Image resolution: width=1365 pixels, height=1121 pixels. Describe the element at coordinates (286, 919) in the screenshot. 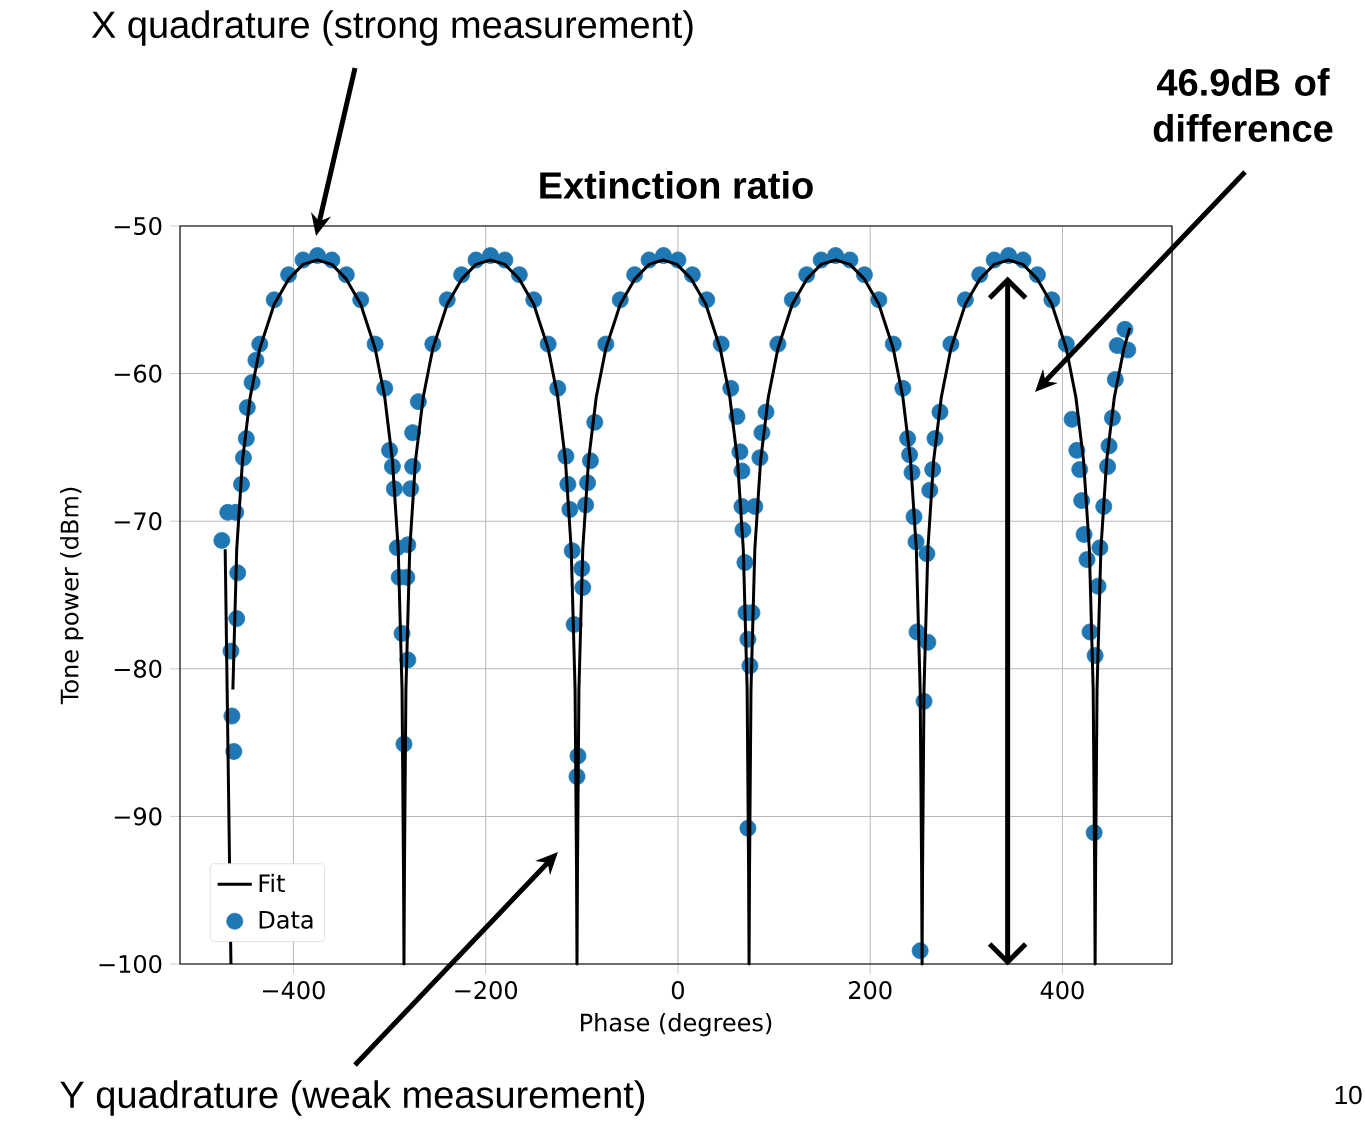

I see `legend-label: Data` at that location.